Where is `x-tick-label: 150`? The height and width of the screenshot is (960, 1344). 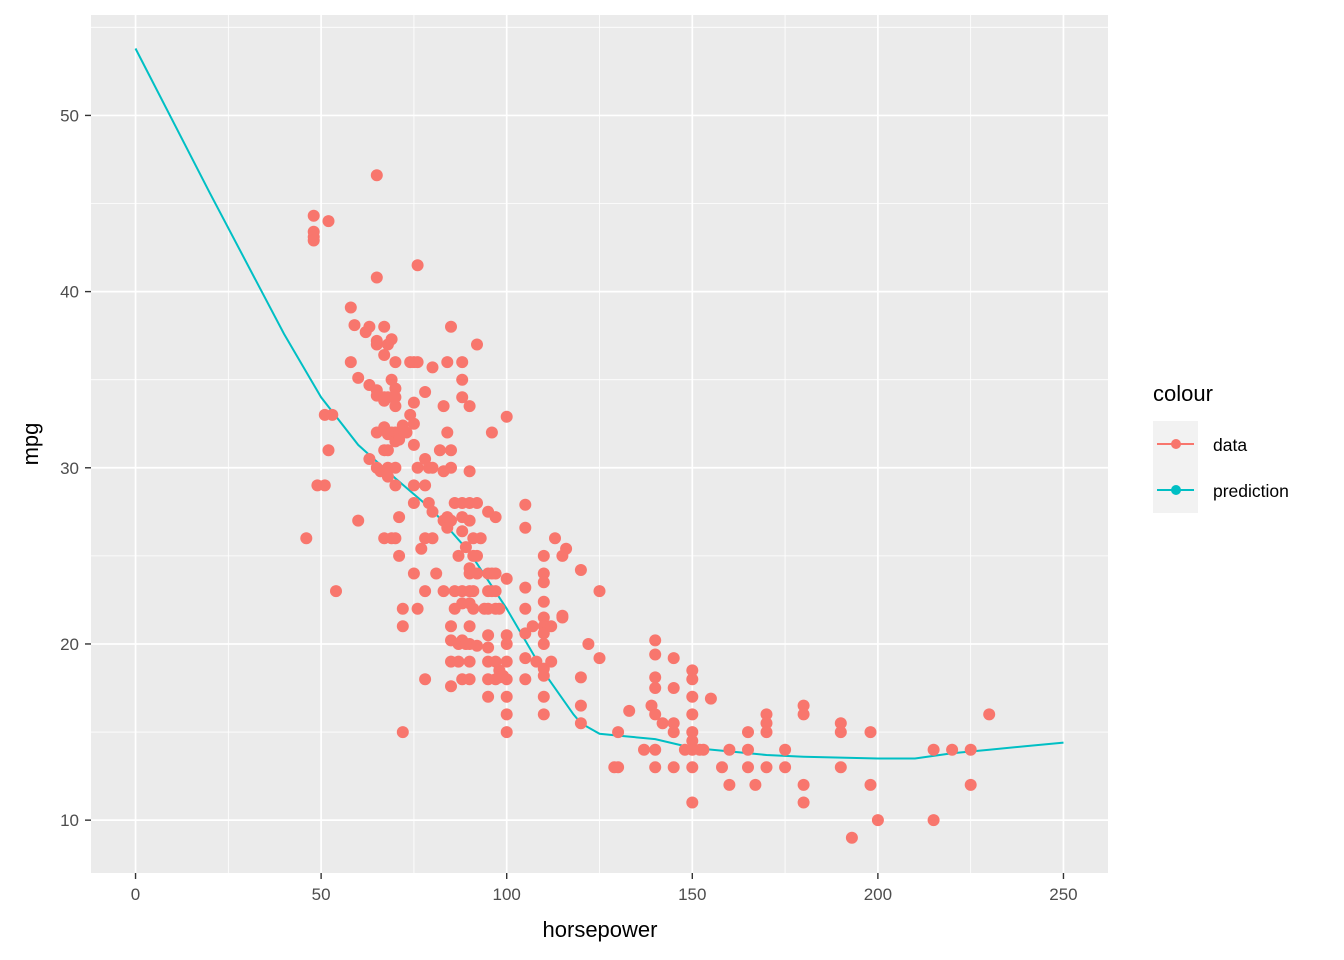 x-tick-label: 150 is located at coordinates (692, 894).